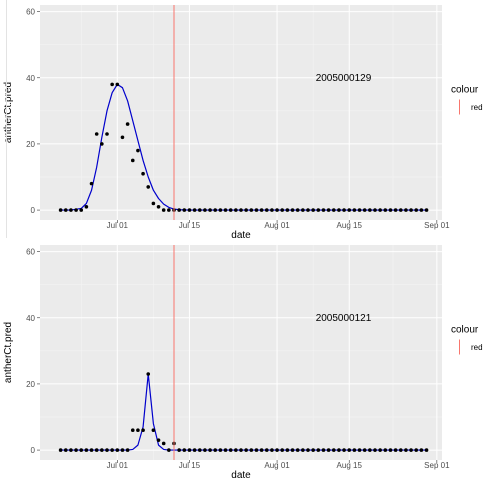 The width and height of the screenshot is (500, 500). What do you see at coordinates (277, 225) in the screenshot?
I see `x-tick-label: Aug 01` at bounding box center [277, 225].